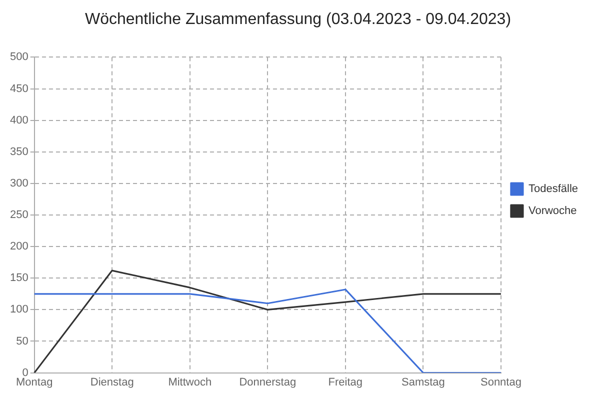 The height and width of the screenshot is (400, 600). What do you see at coordinates (501, 382) in the screenshot?
I see `x-tick-label: Sonntag` at bounding box center [501, 382].